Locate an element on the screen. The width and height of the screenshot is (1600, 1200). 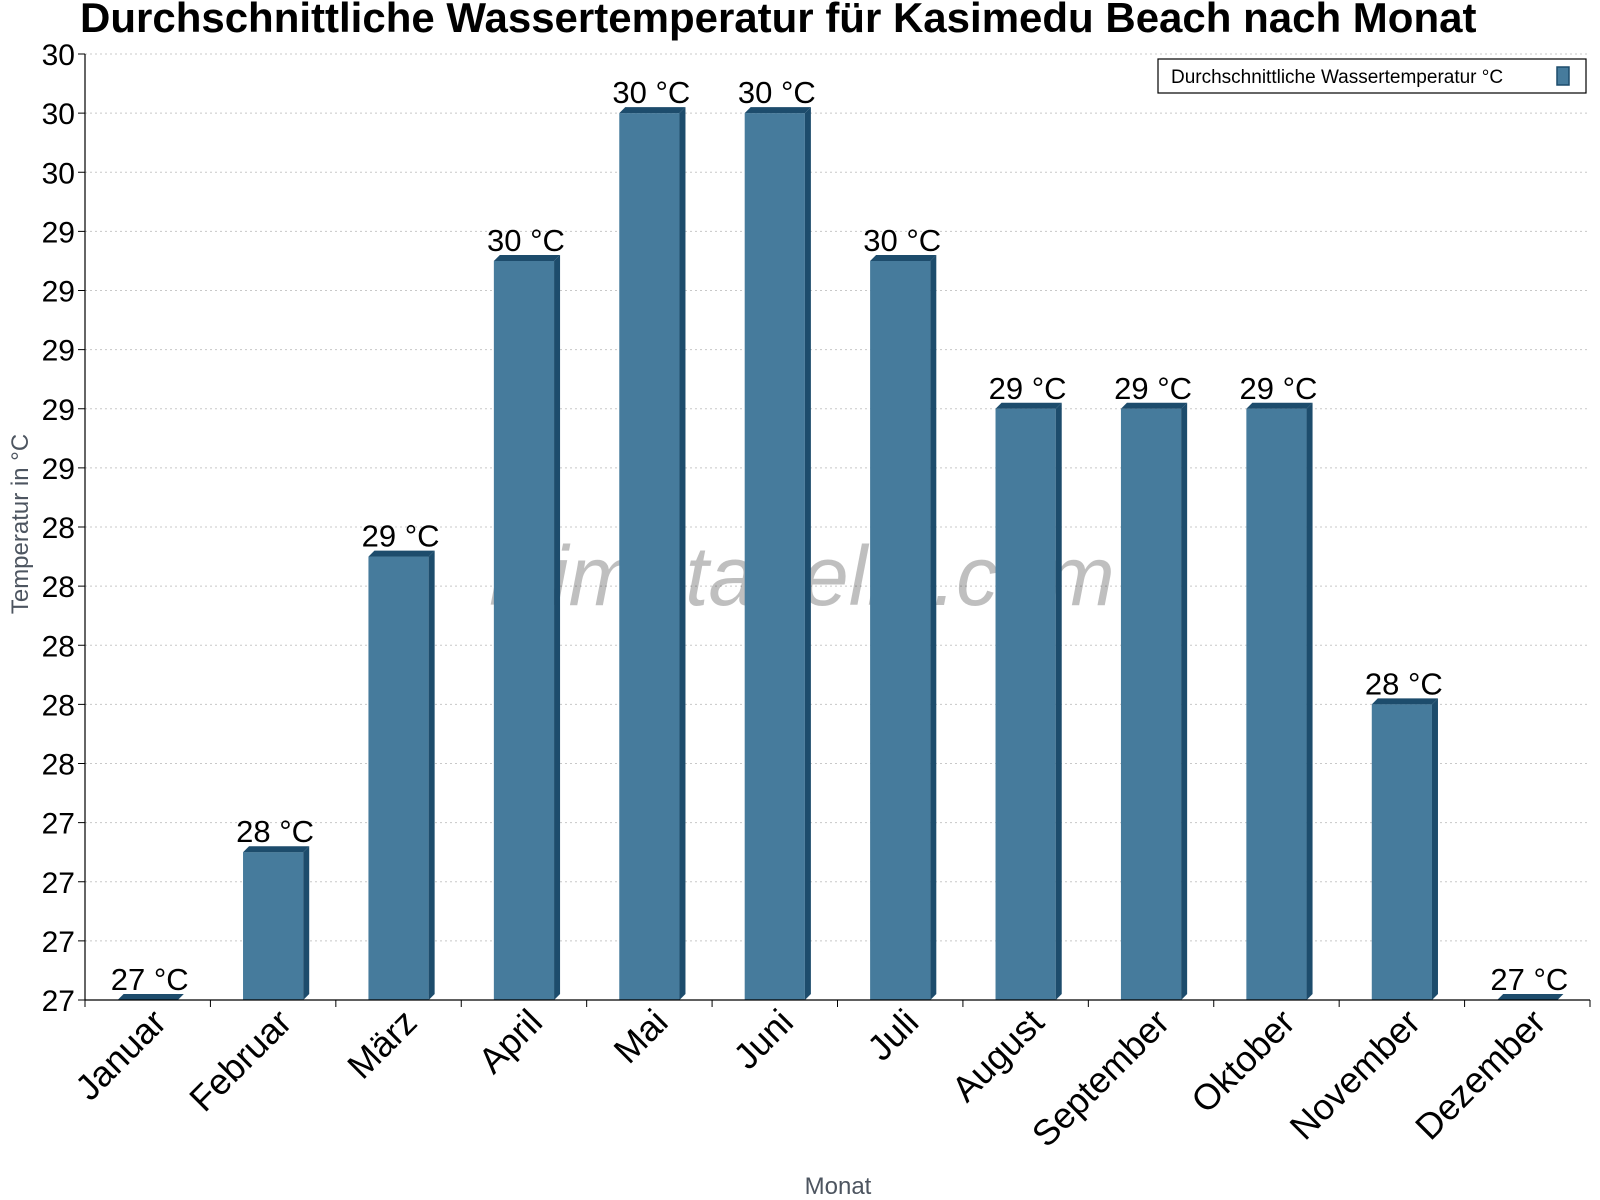
legend-label: Durchschnittliche Wassertemperatur °C is located at coordinates (1337, 77).